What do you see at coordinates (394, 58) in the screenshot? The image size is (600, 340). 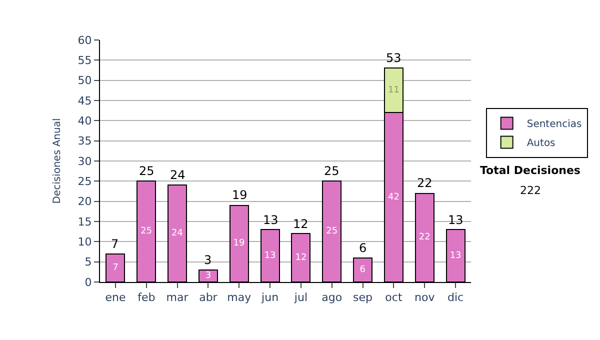 I see `total-label: 53` at bounding box center [394, 58].